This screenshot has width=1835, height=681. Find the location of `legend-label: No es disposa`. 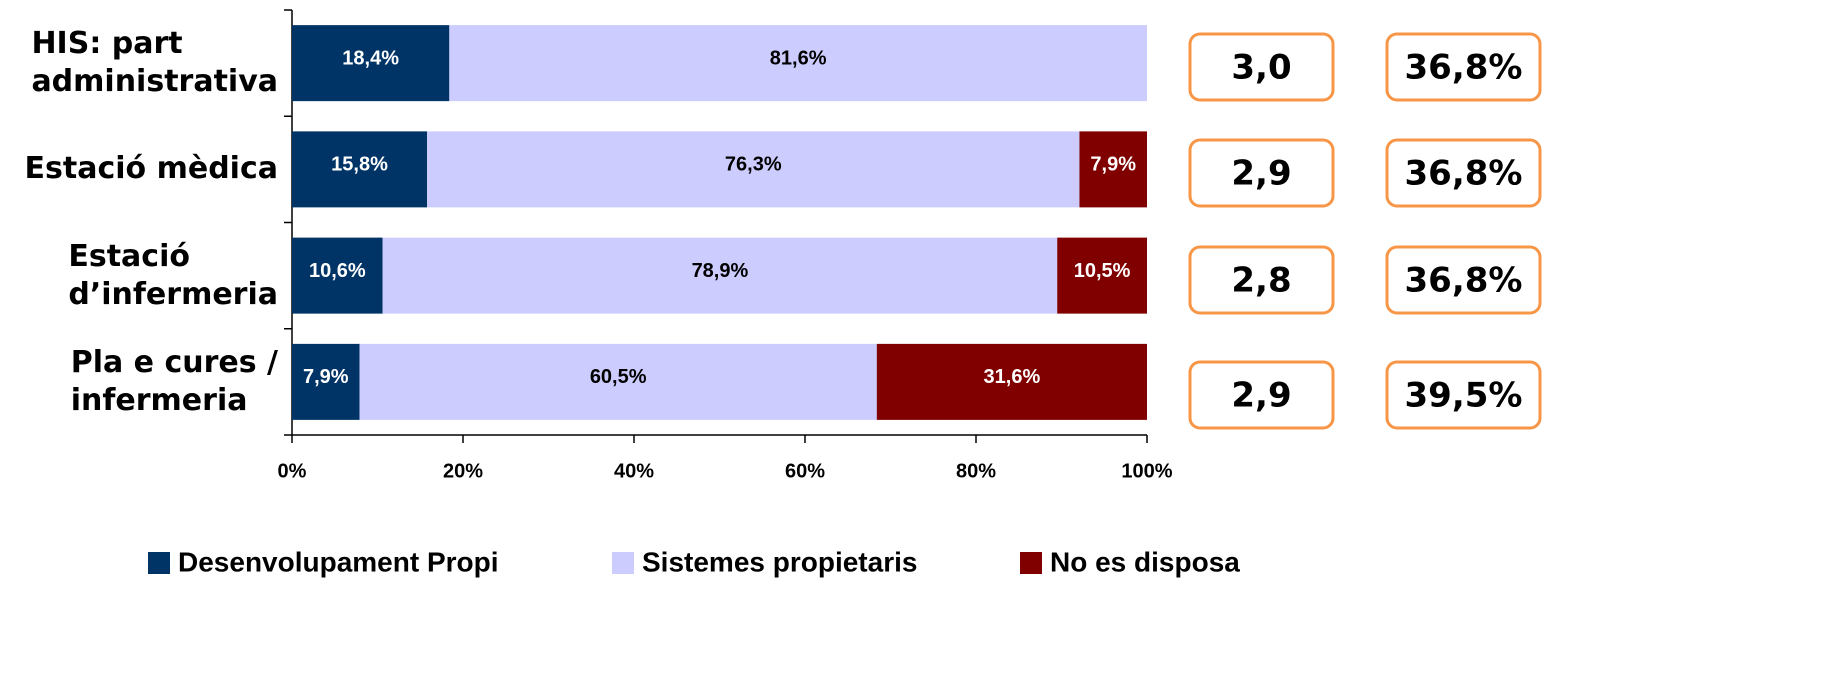

legend-label: No es disposa is located at coordinates (1145, 561).